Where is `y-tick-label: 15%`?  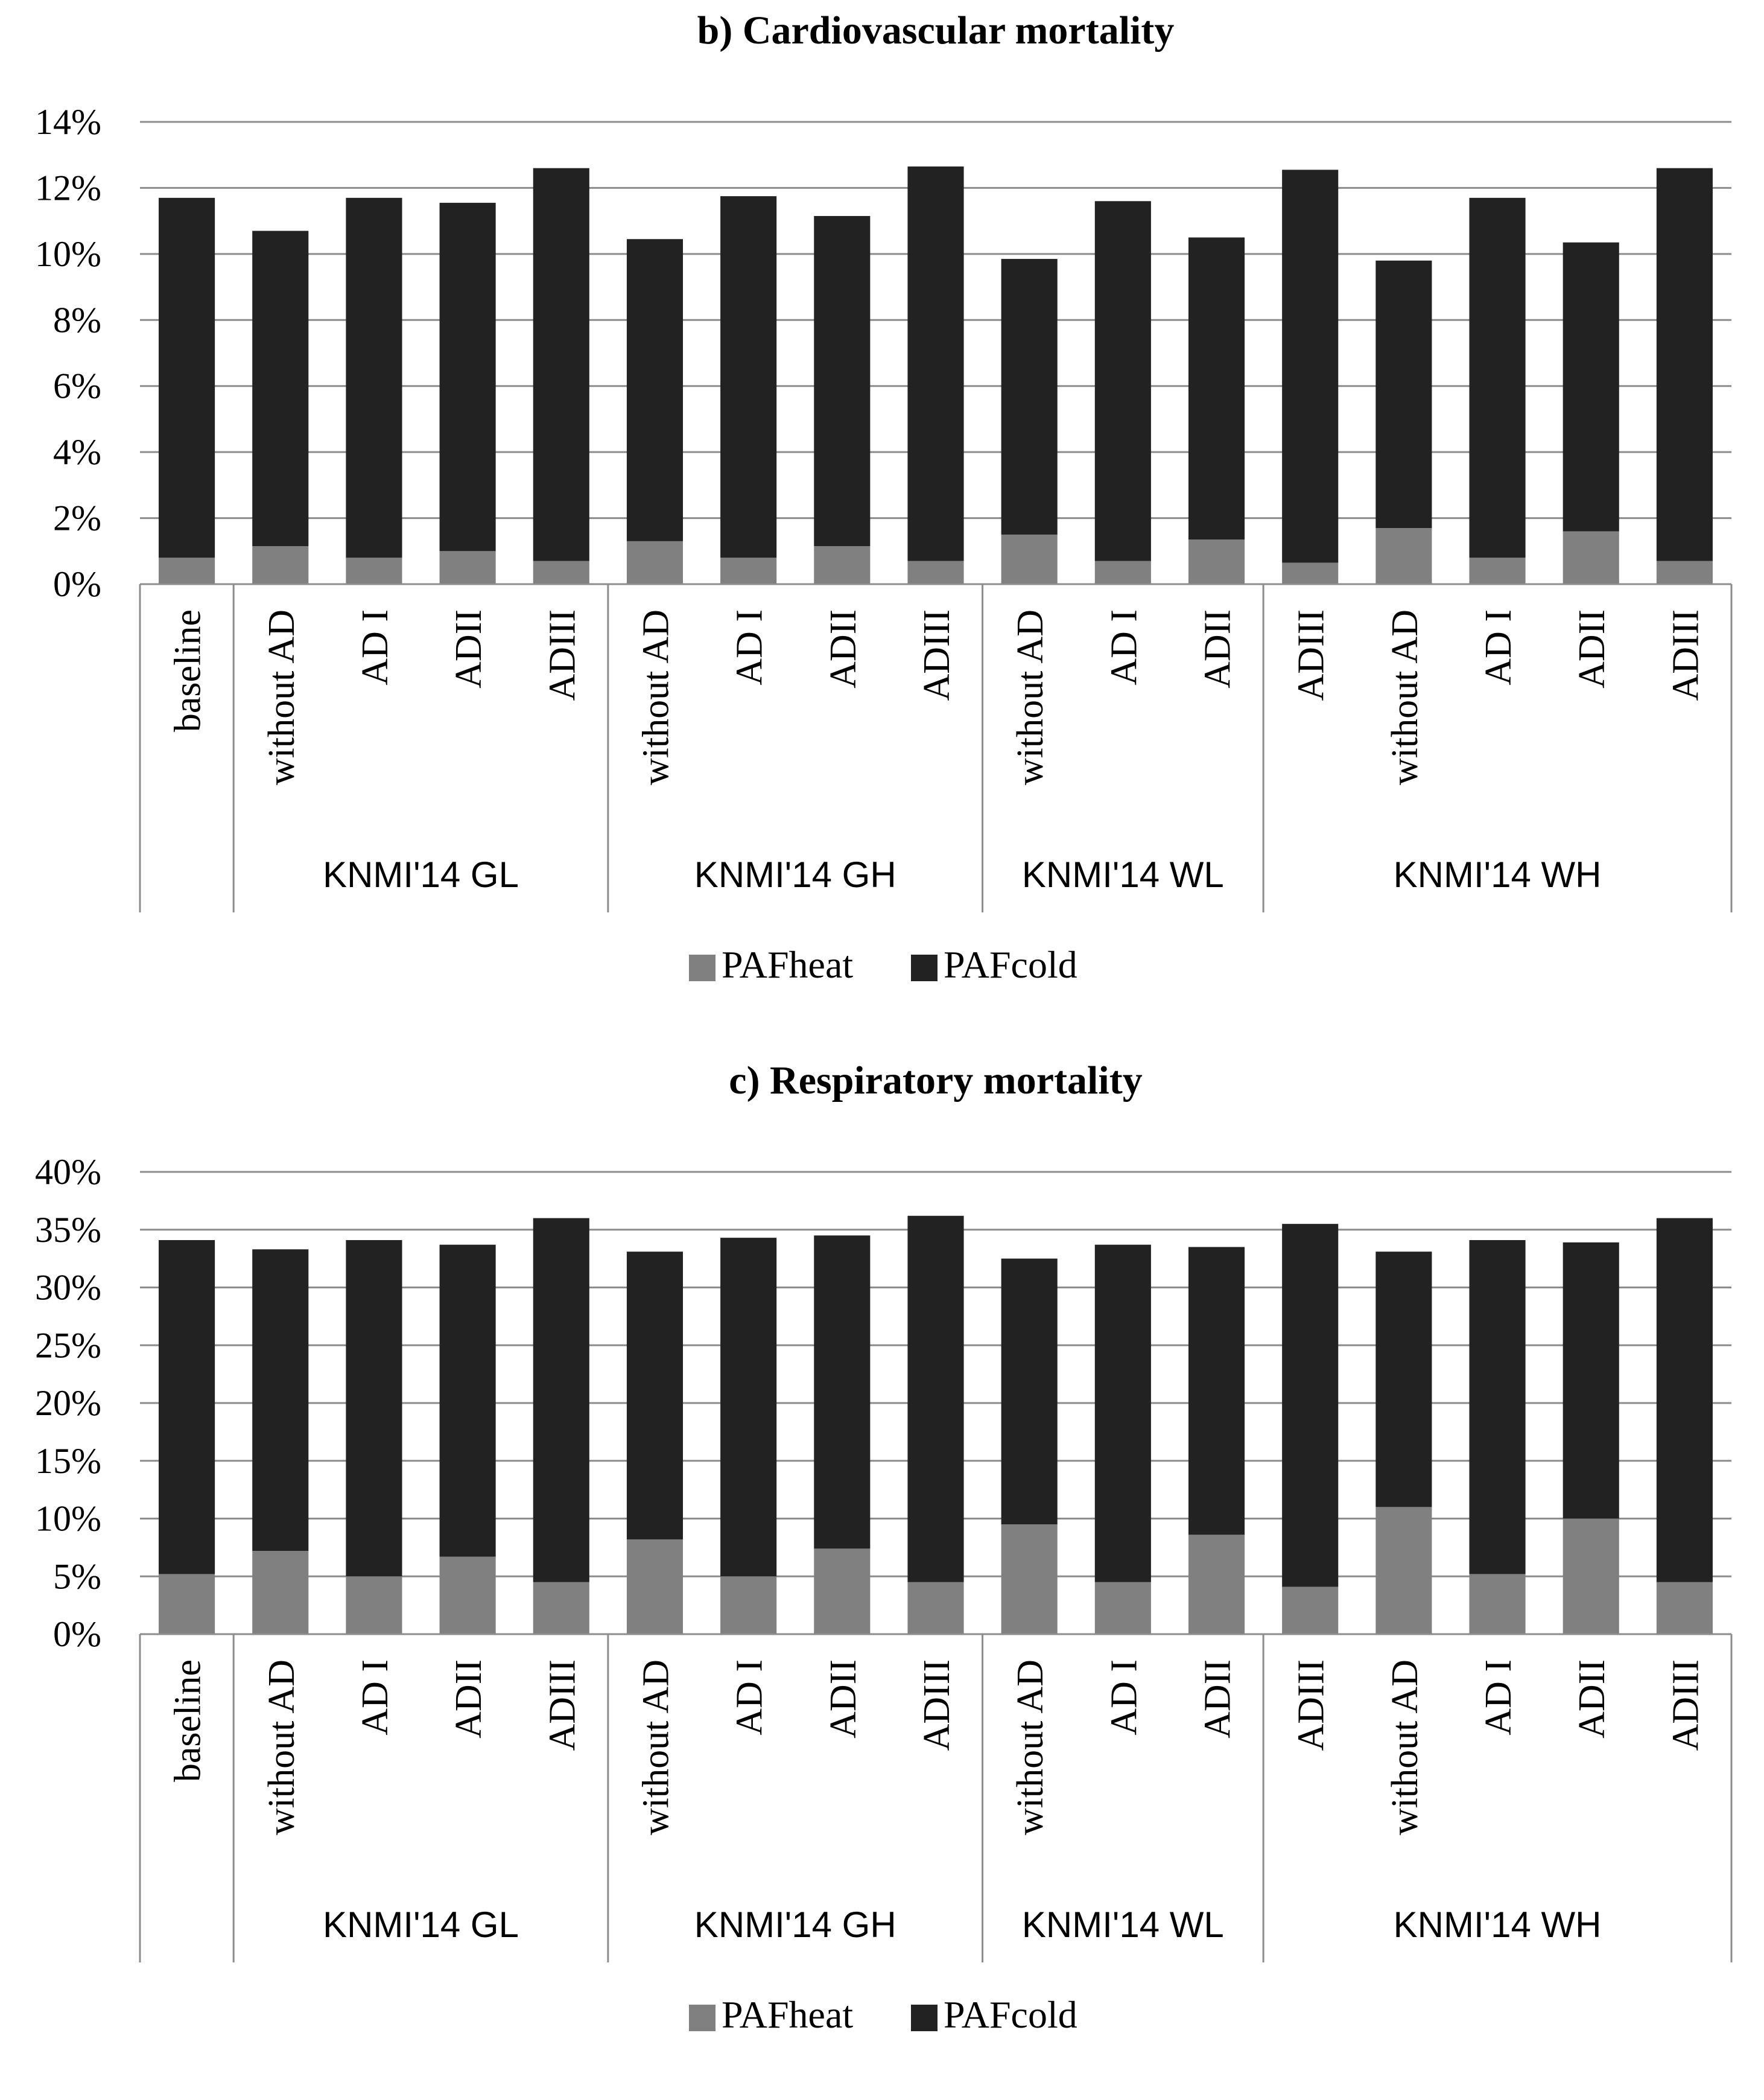
y-tick-label: 15% is located at coordinates (68, 1461).